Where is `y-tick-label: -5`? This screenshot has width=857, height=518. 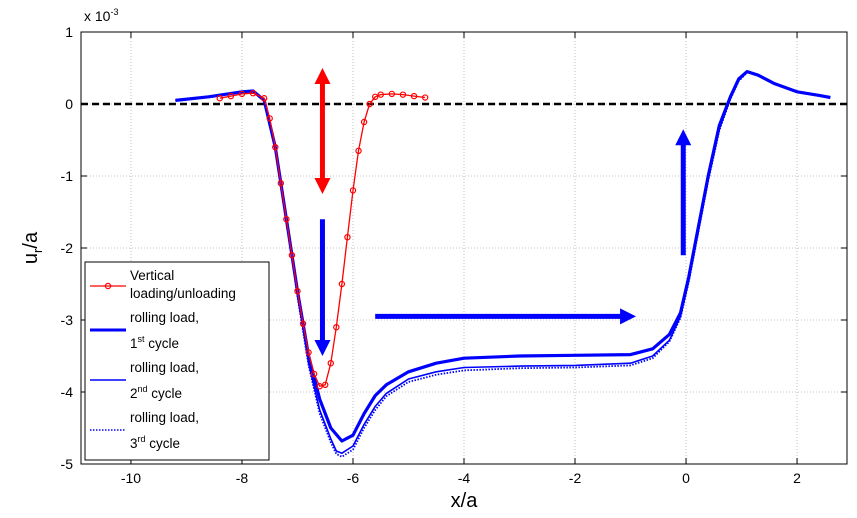
y-tick-label: -5 is located at coordinates (67, 464).